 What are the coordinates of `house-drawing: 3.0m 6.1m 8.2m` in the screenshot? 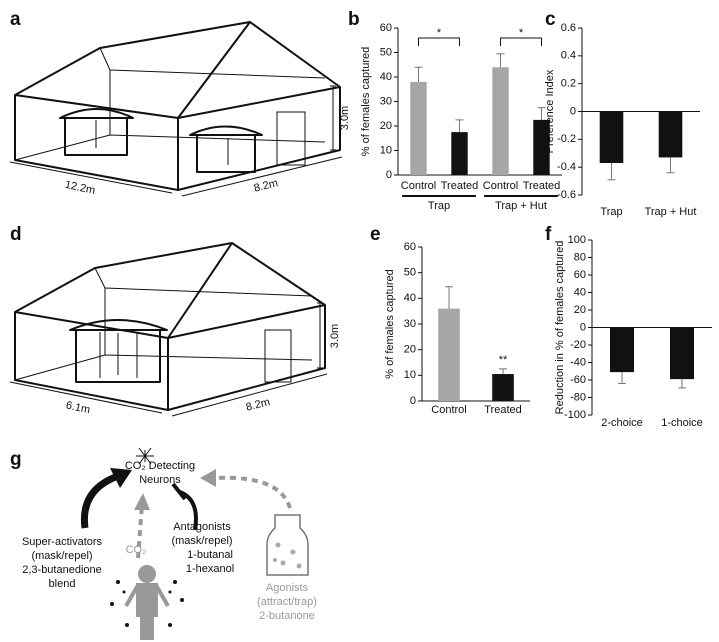 It's located at (175, 329).